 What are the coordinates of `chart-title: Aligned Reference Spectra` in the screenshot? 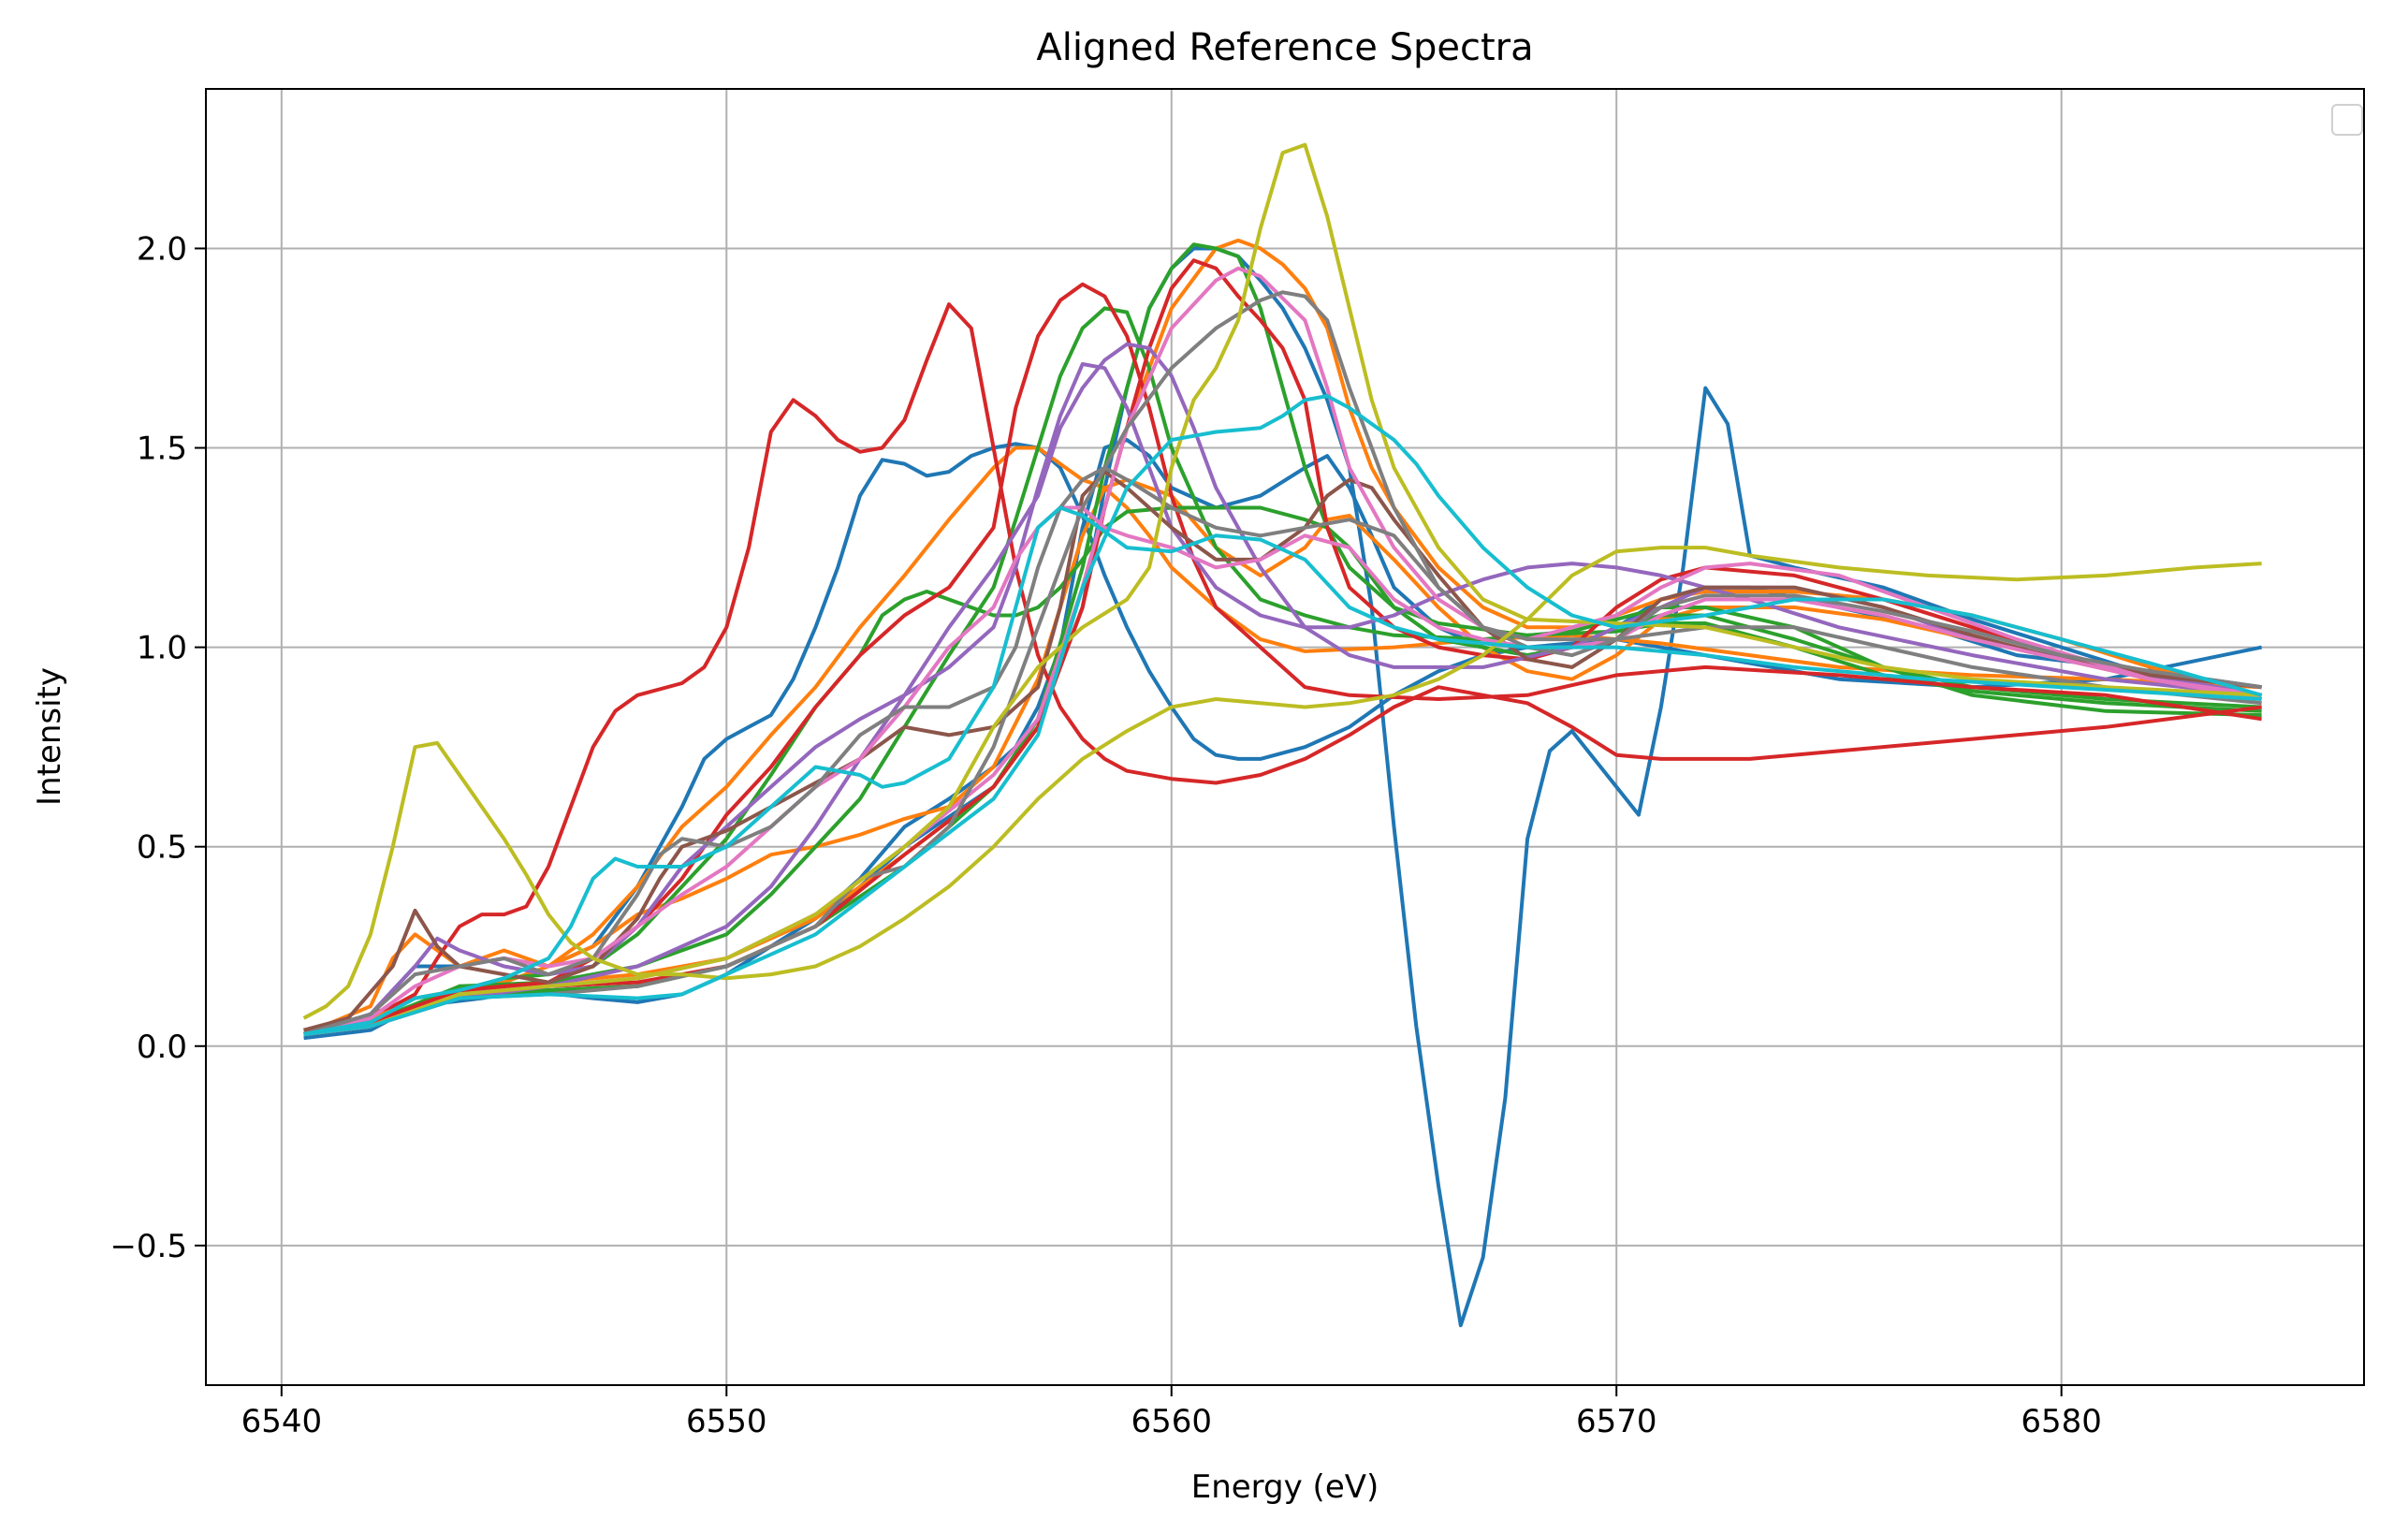 It's located at (1284, 47).